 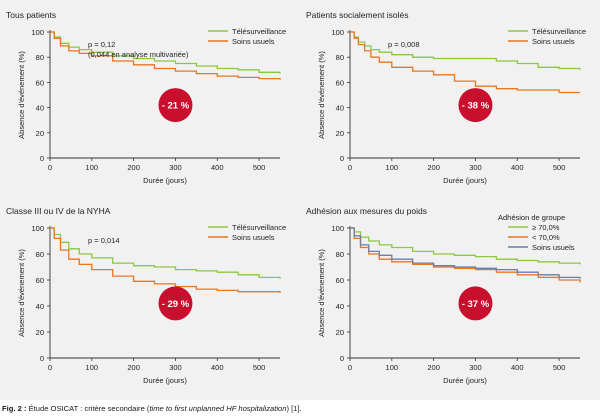 I want to click on reduction-badge-label: - 29 %, so click(x=176, y=304).